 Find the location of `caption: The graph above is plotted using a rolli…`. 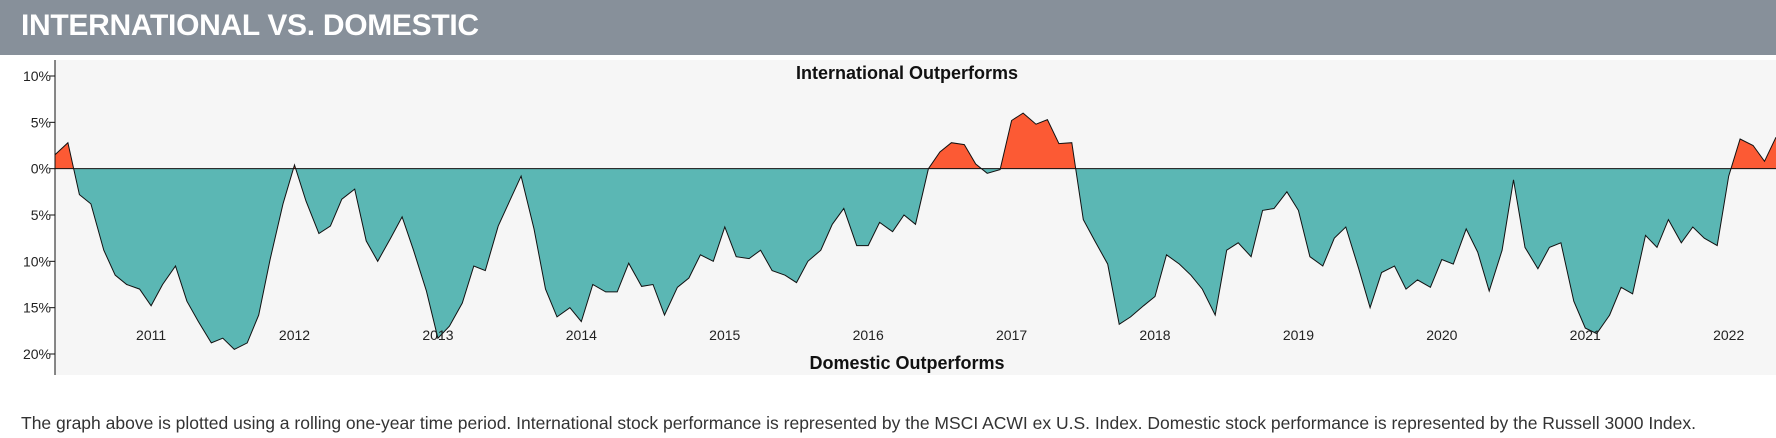

caption: The graph above is plotted using a rolli… is located at coordinates (859, 423).